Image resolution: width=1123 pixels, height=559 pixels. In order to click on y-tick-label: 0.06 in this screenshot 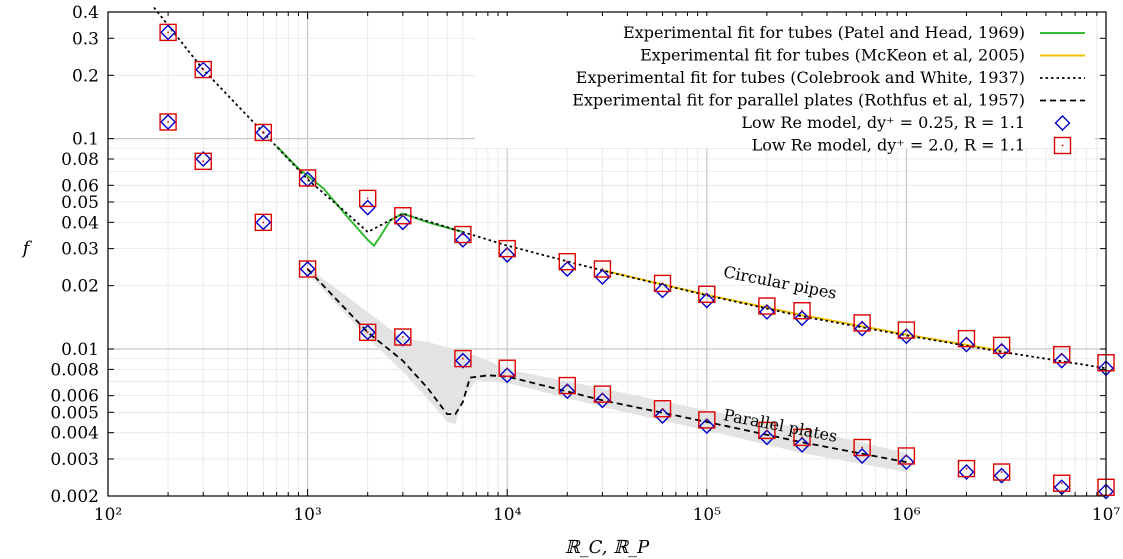, I will do `click(80, 186)`.